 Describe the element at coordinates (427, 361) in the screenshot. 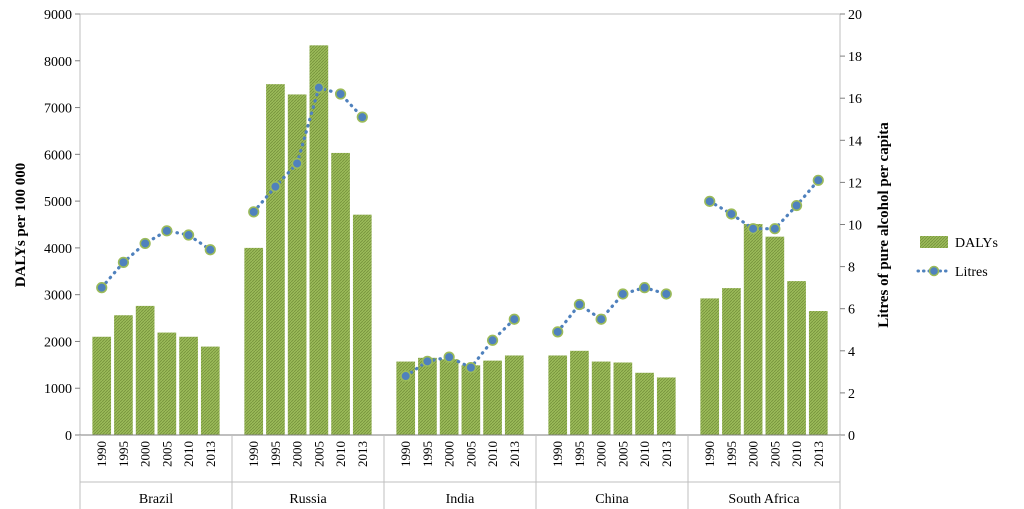

I see `litres-point-india-1995` at that location.